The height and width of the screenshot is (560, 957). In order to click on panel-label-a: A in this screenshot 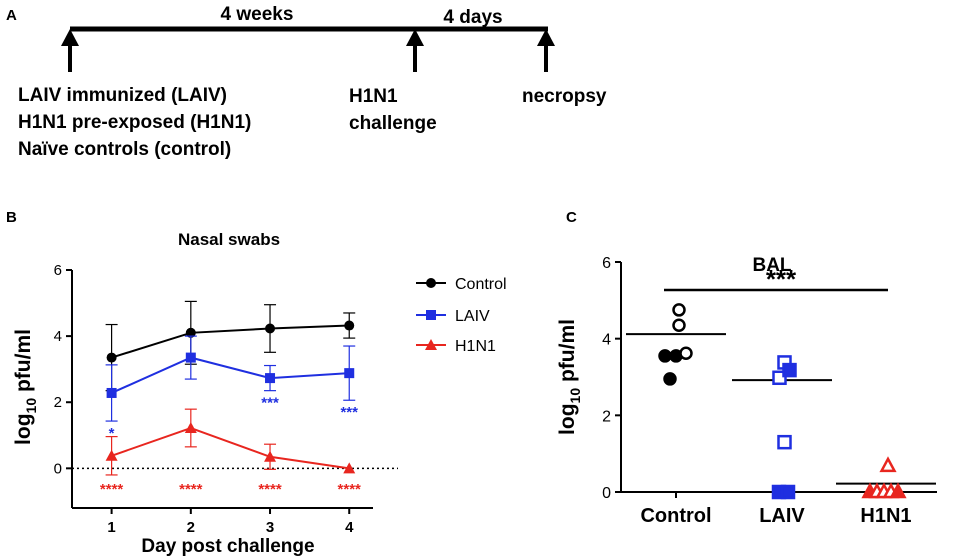, I will do `click(11, 15)`.